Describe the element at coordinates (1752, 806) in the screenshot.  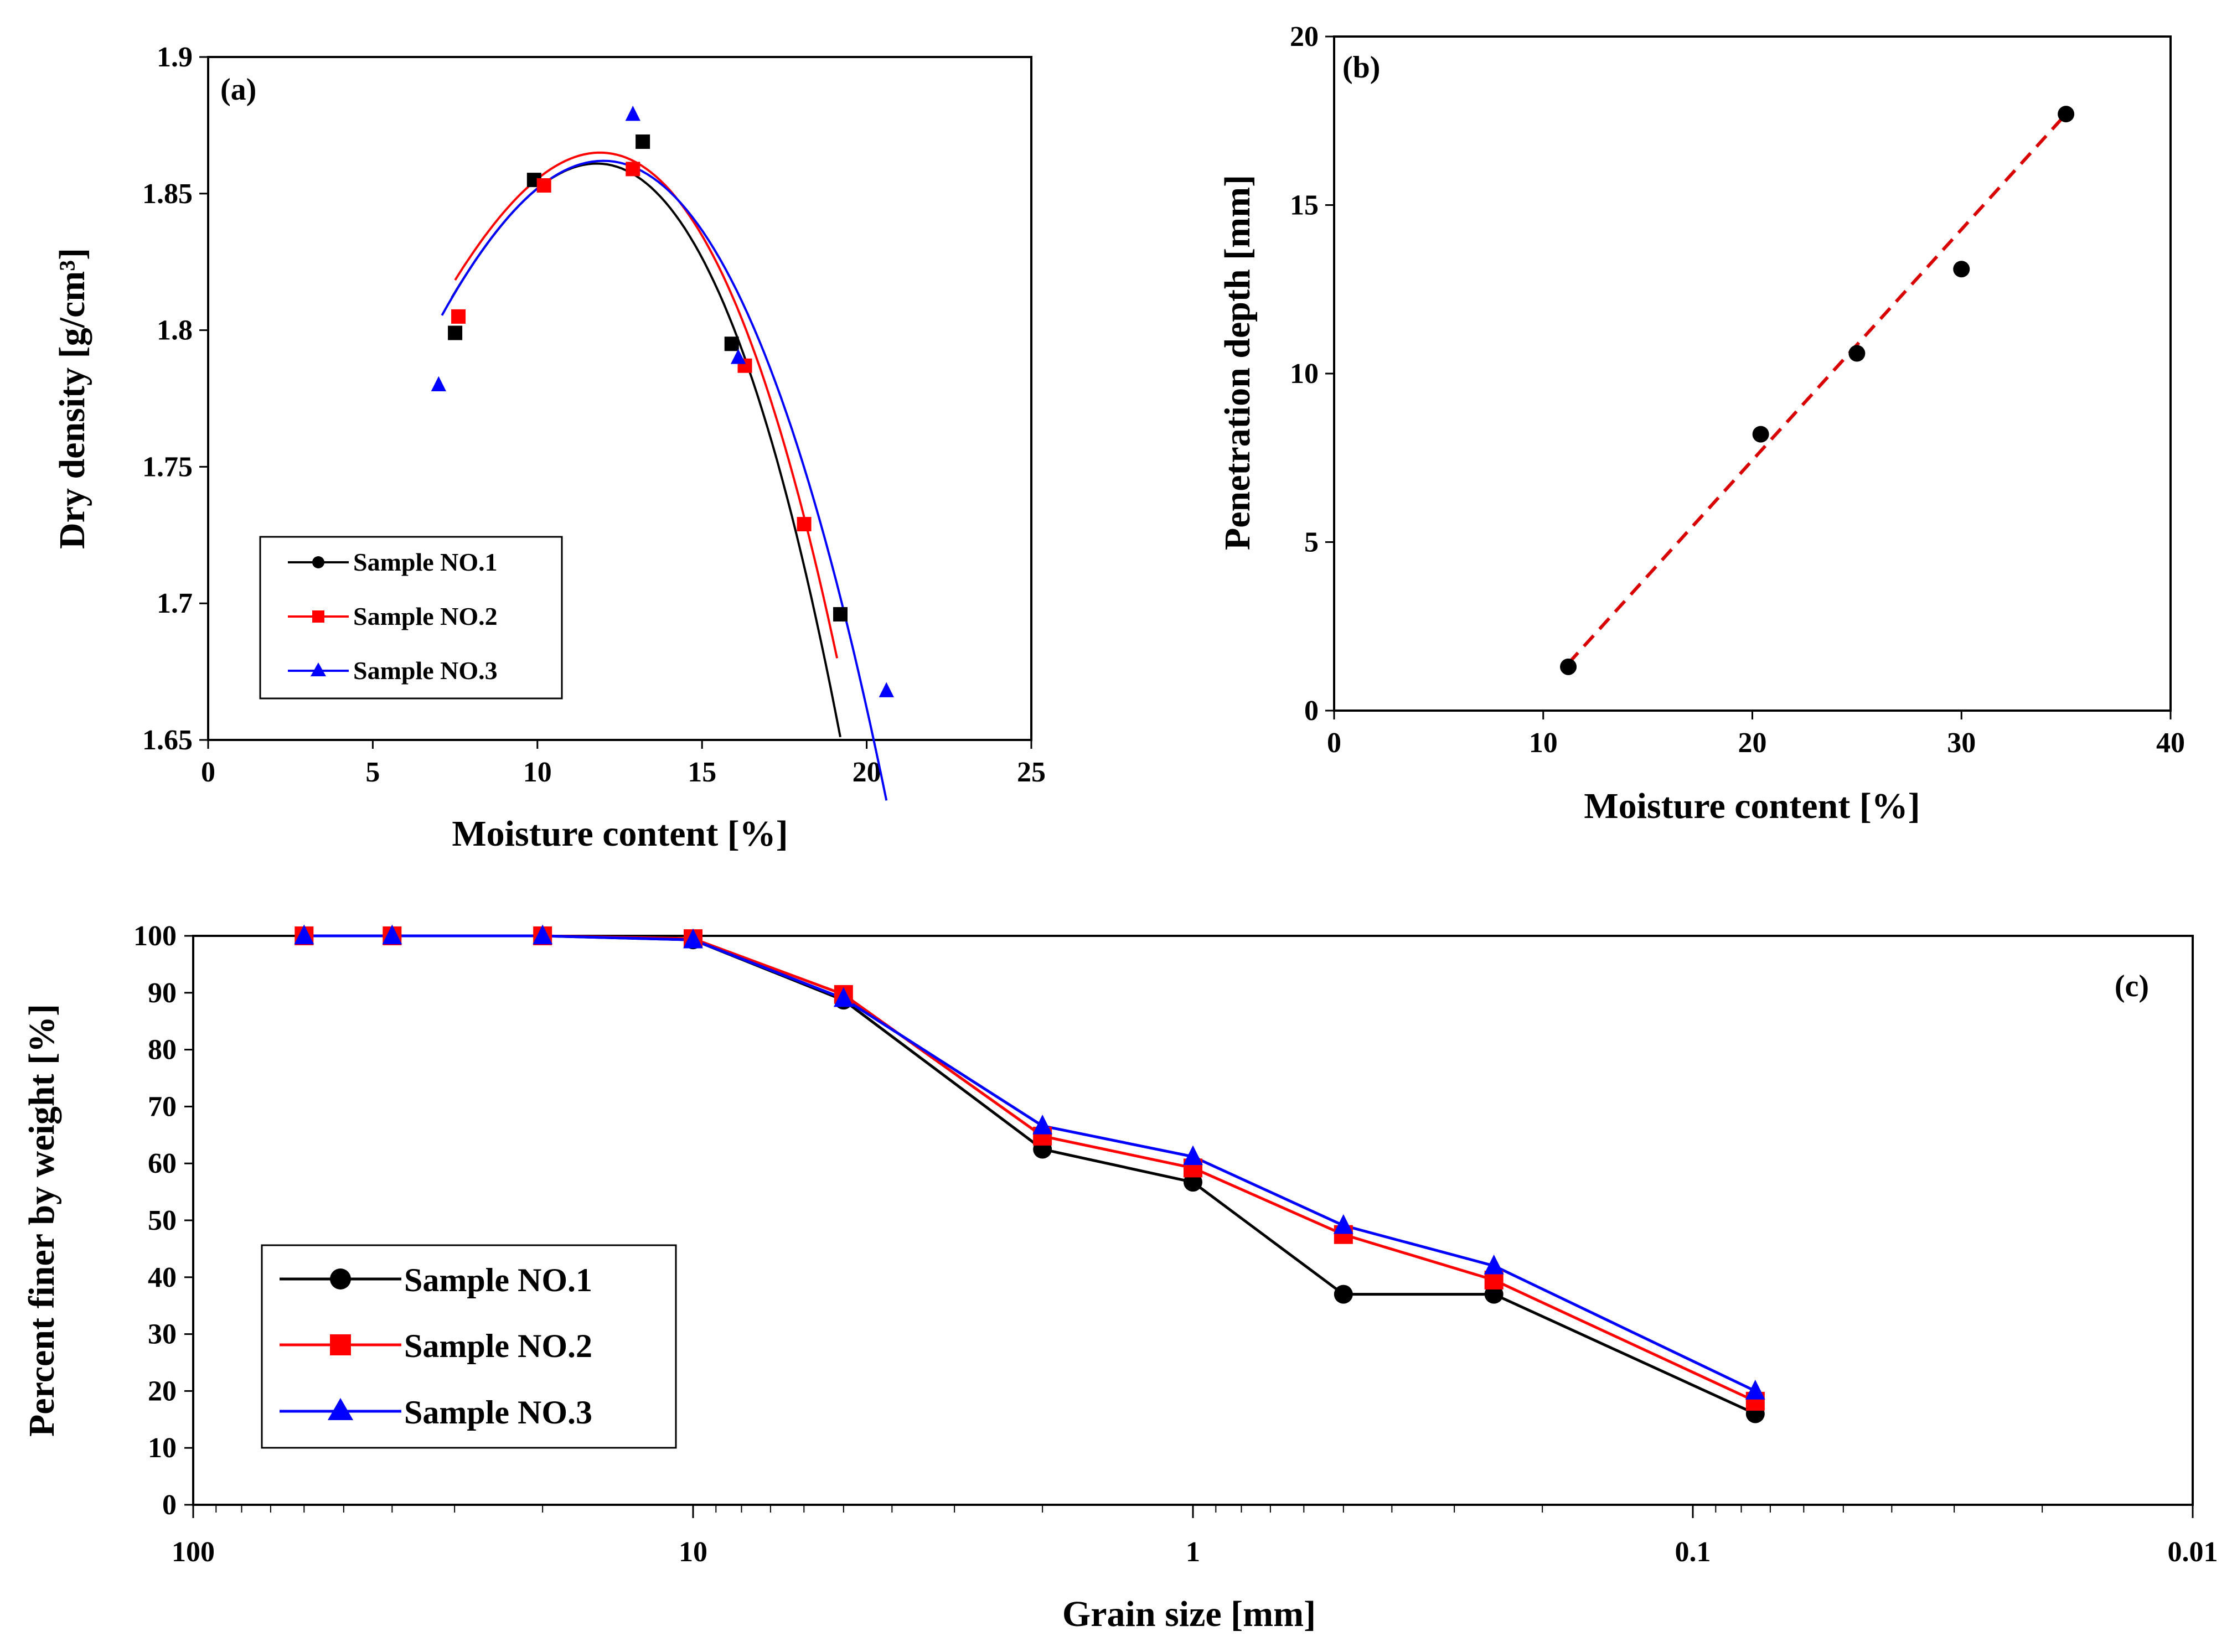
I see `x-axis-title-b: Moisture content [%]` at that location.